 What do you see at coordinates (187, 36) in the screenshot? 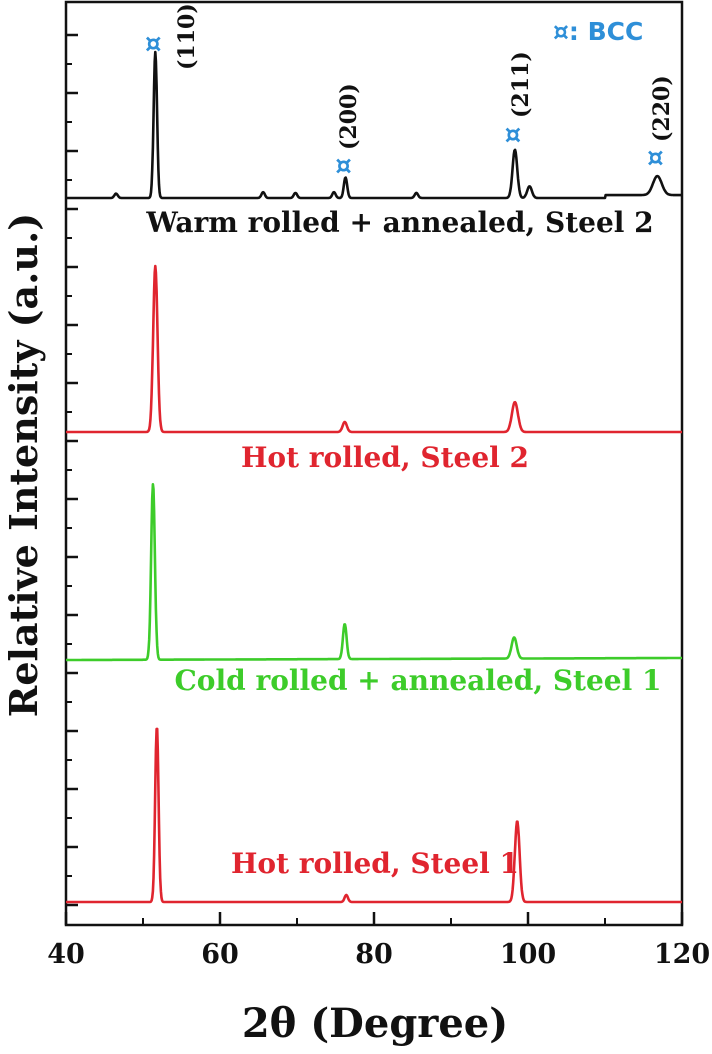
I see `peak-label: (110)` at bounding box center [187, 36].